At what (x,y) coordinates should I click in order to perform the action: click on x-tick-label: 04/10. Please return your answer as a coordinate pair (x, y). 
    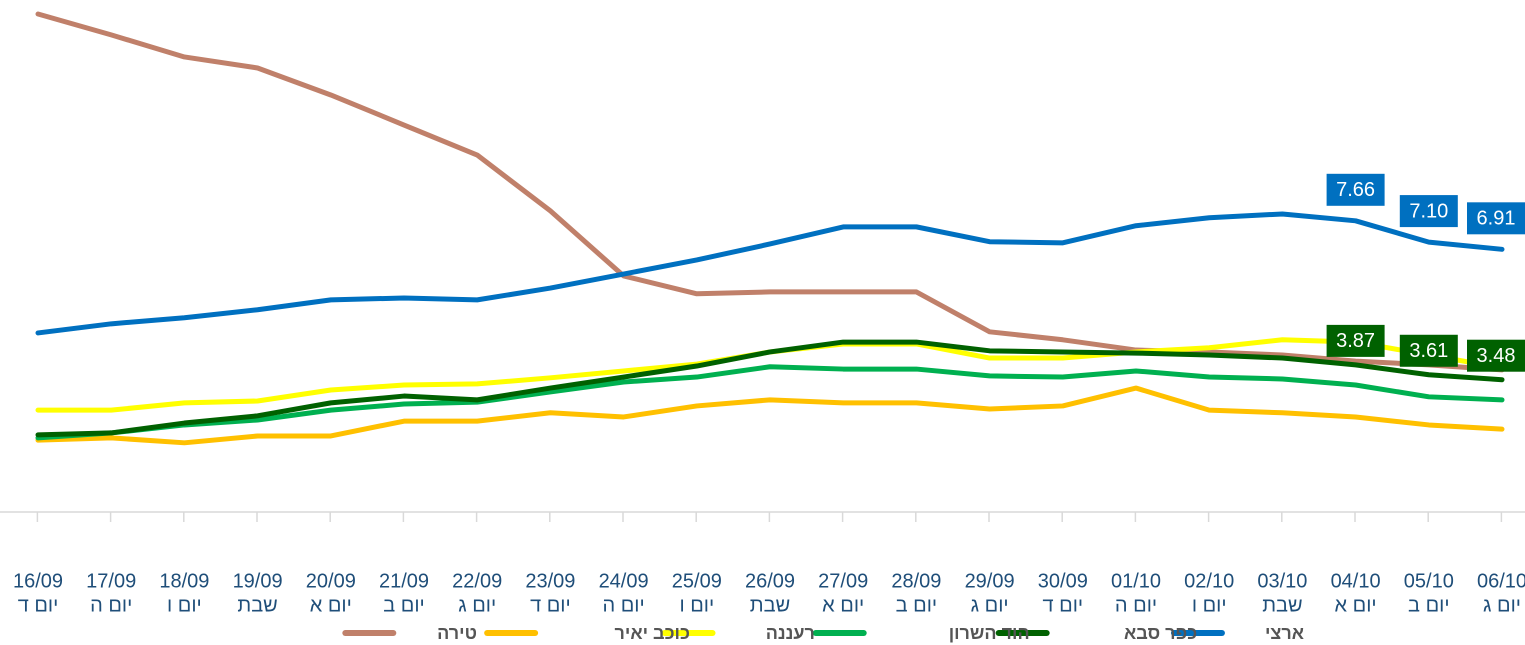
    Looking at the image, I should click on (1356, 581).